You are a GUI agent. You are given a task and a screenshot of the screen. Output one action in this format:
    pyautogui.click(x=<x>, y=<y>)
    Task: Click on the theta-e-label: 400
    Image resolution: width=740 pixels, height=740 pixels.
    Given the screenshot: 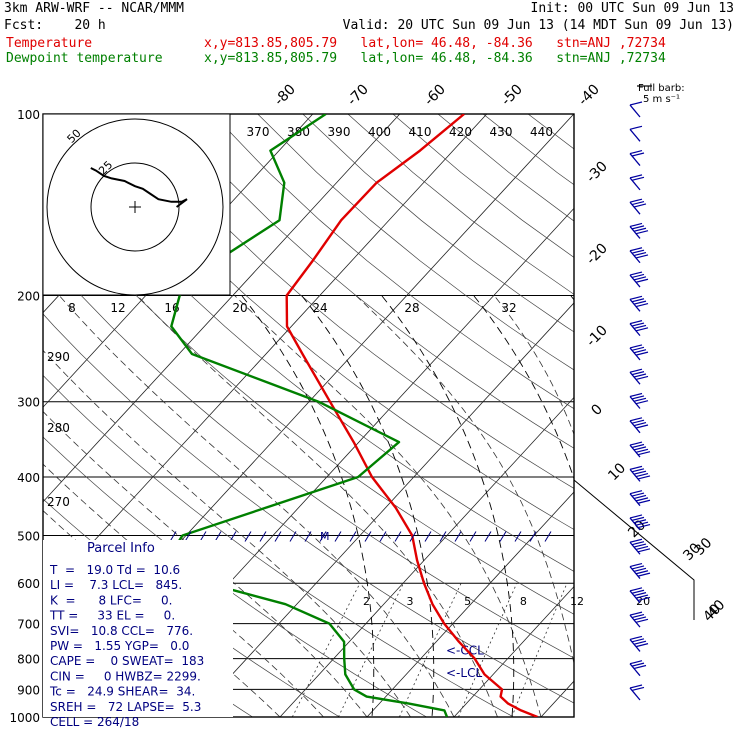 What is the action you would take?
    pyautogui.click(x=379, y=132)
    